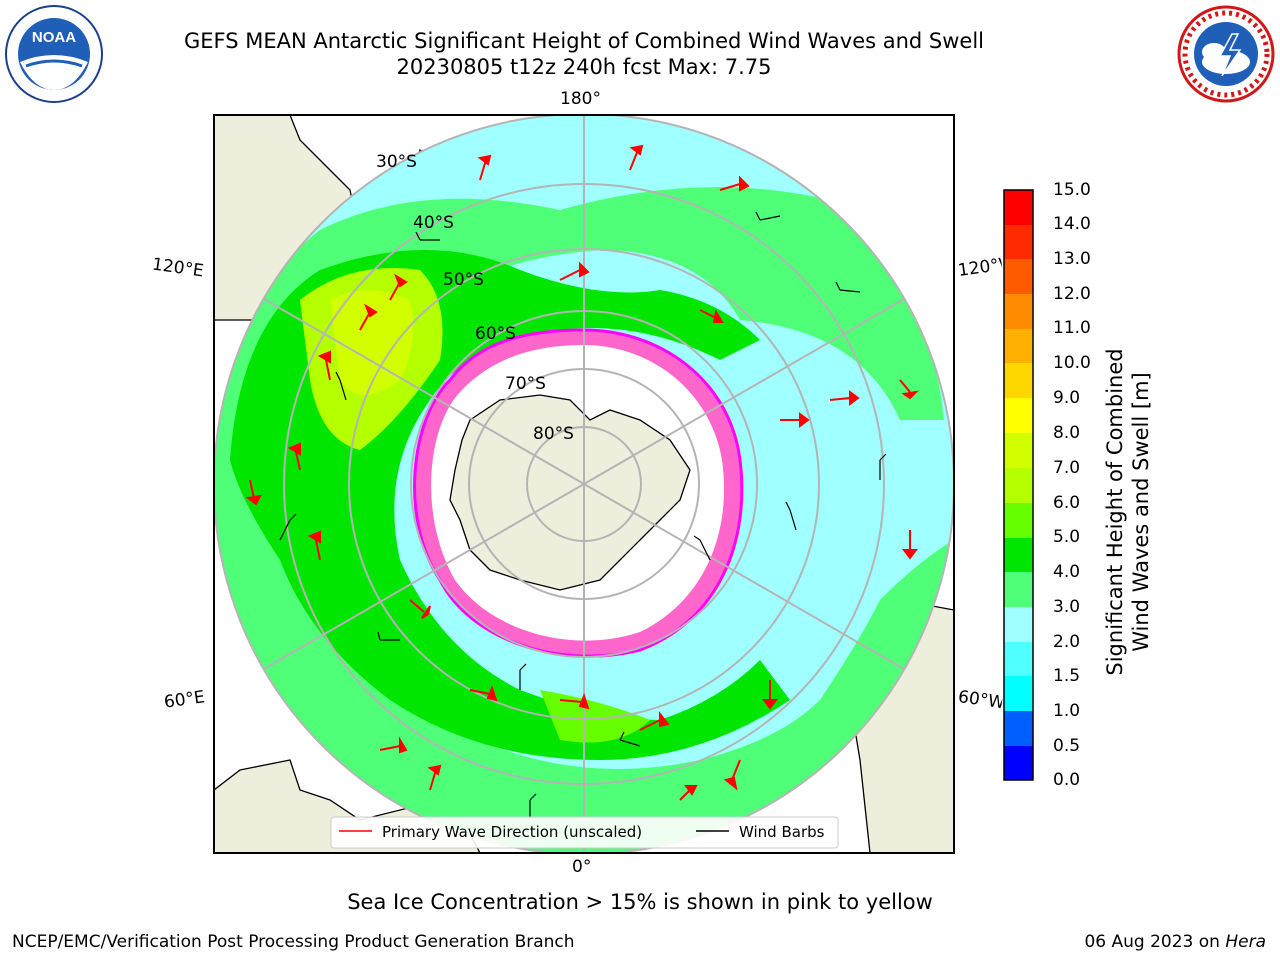 The image size is (1280, 960). I want to click on lon-label-0: 0°, so click(582, 867).